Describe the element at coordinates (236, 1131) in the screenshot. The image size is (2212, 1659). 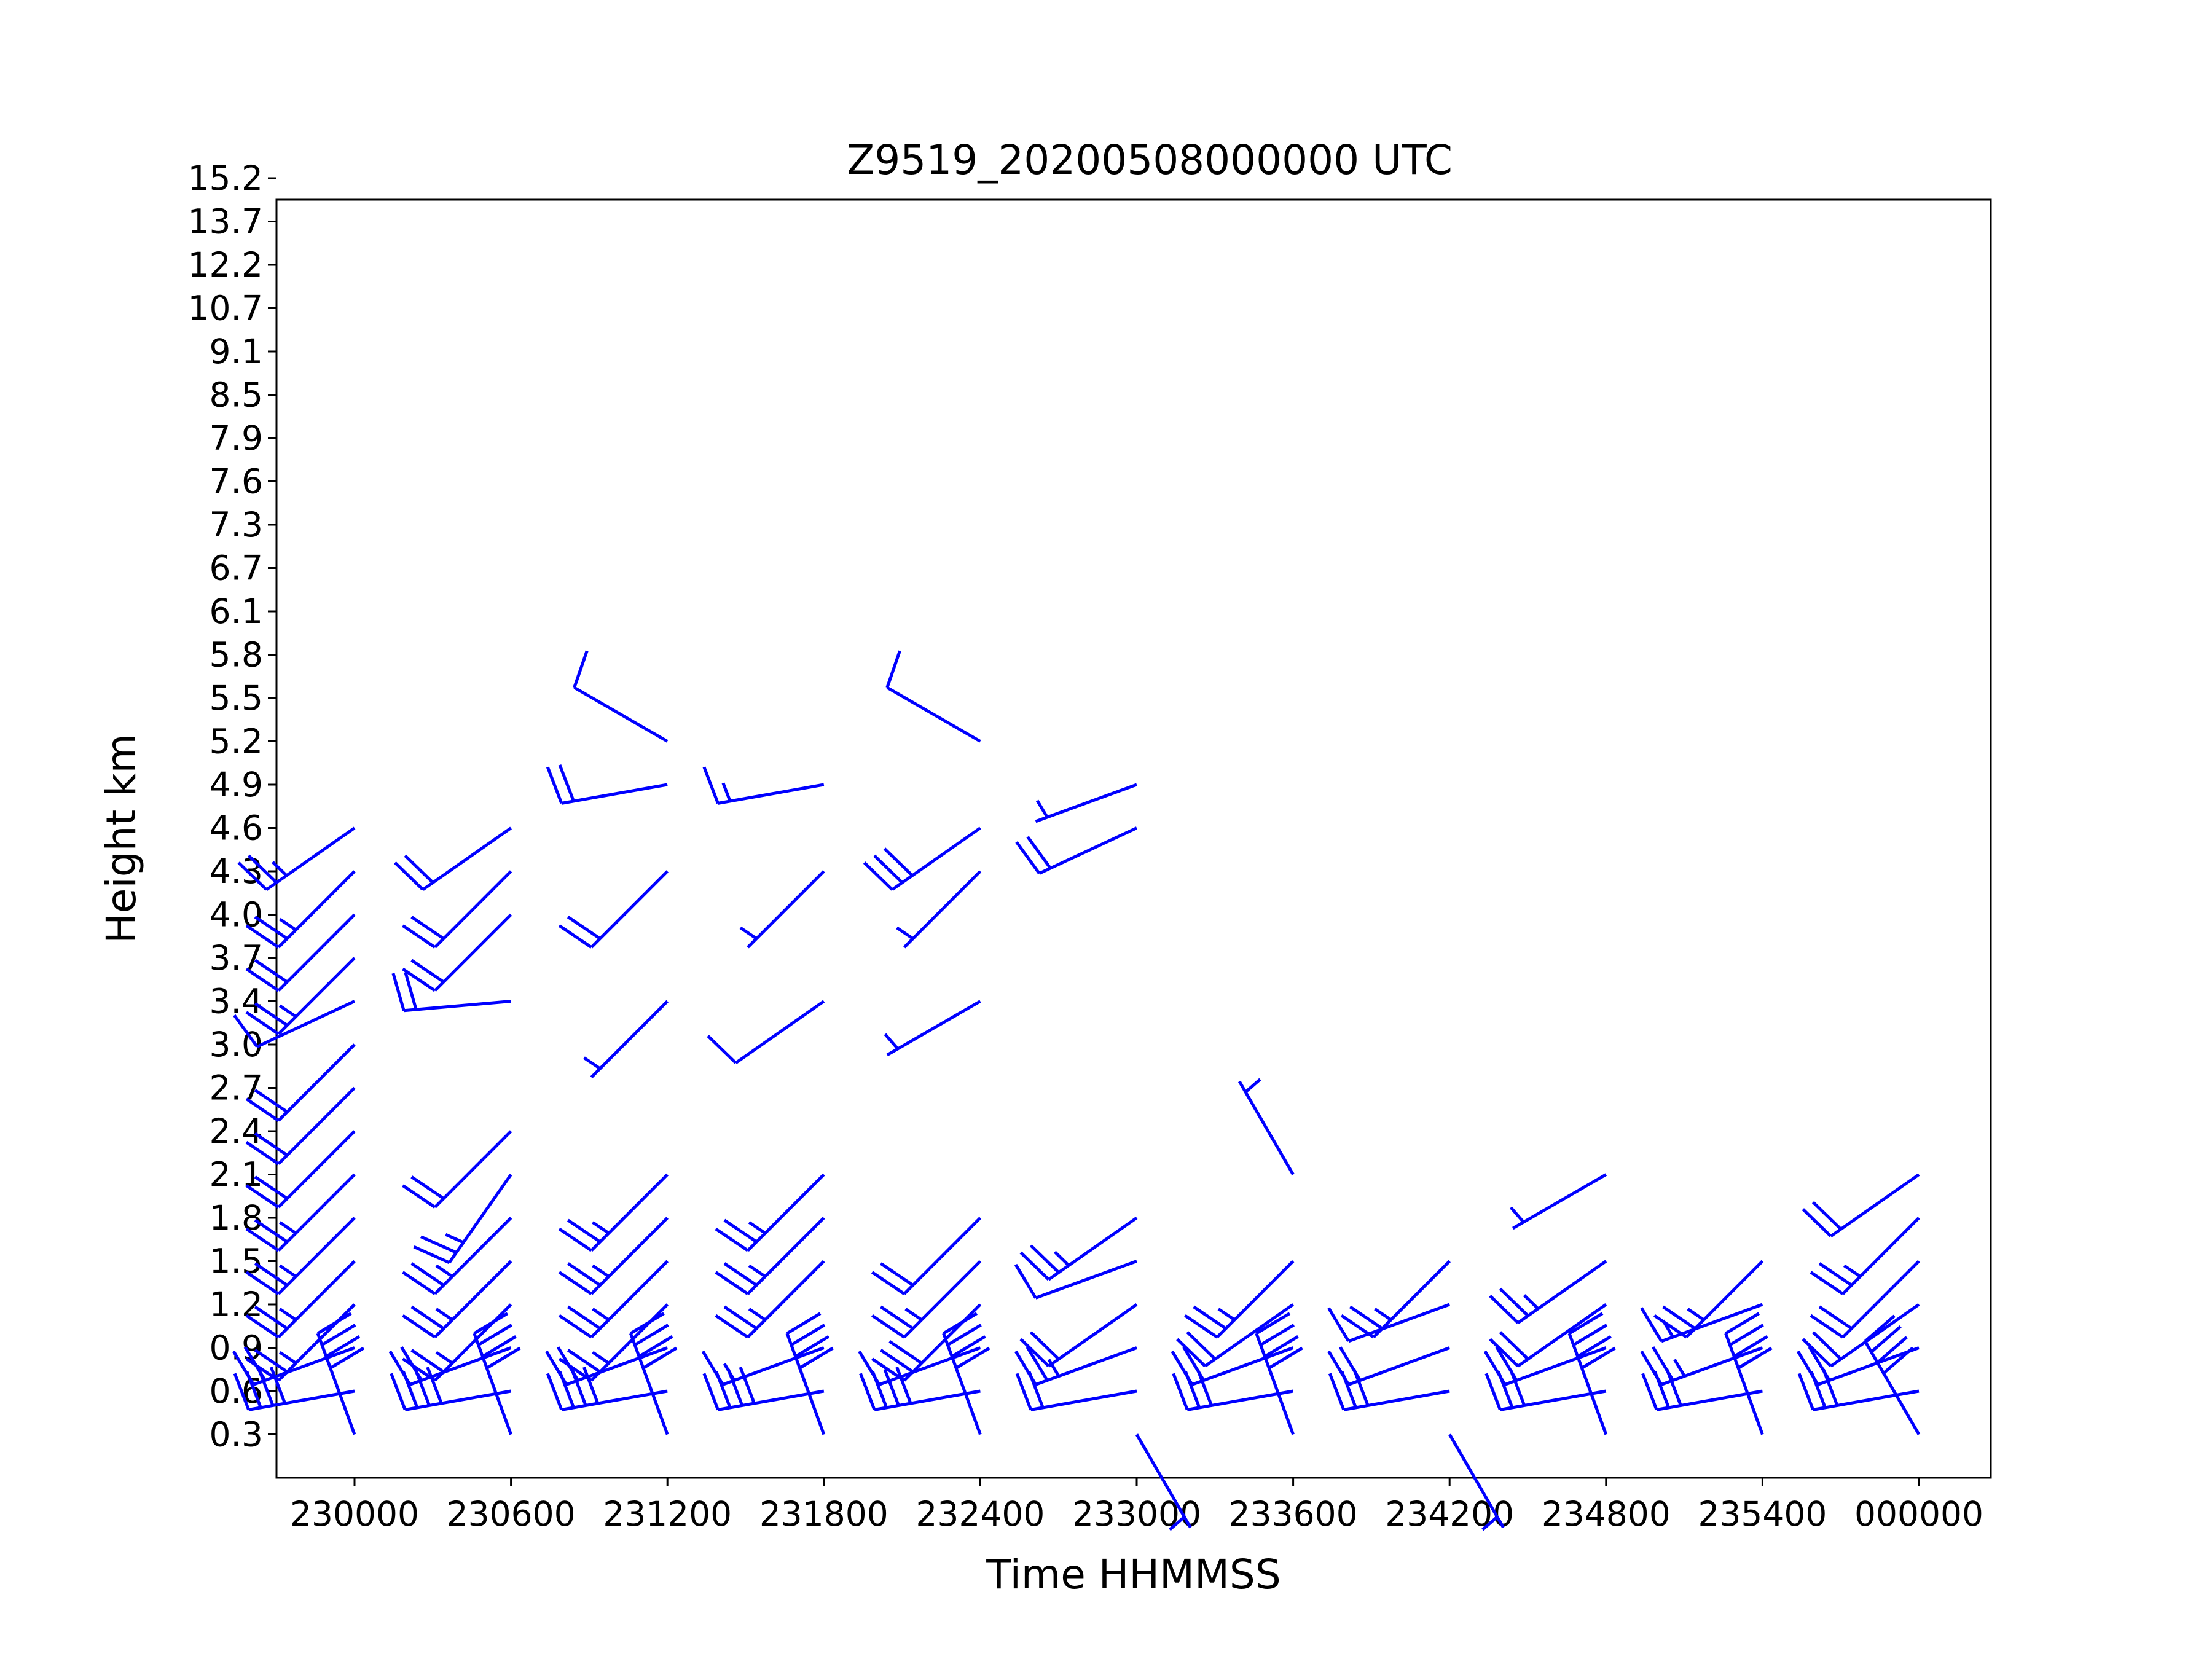
I see `y-tick-label: 2.4` at that location.